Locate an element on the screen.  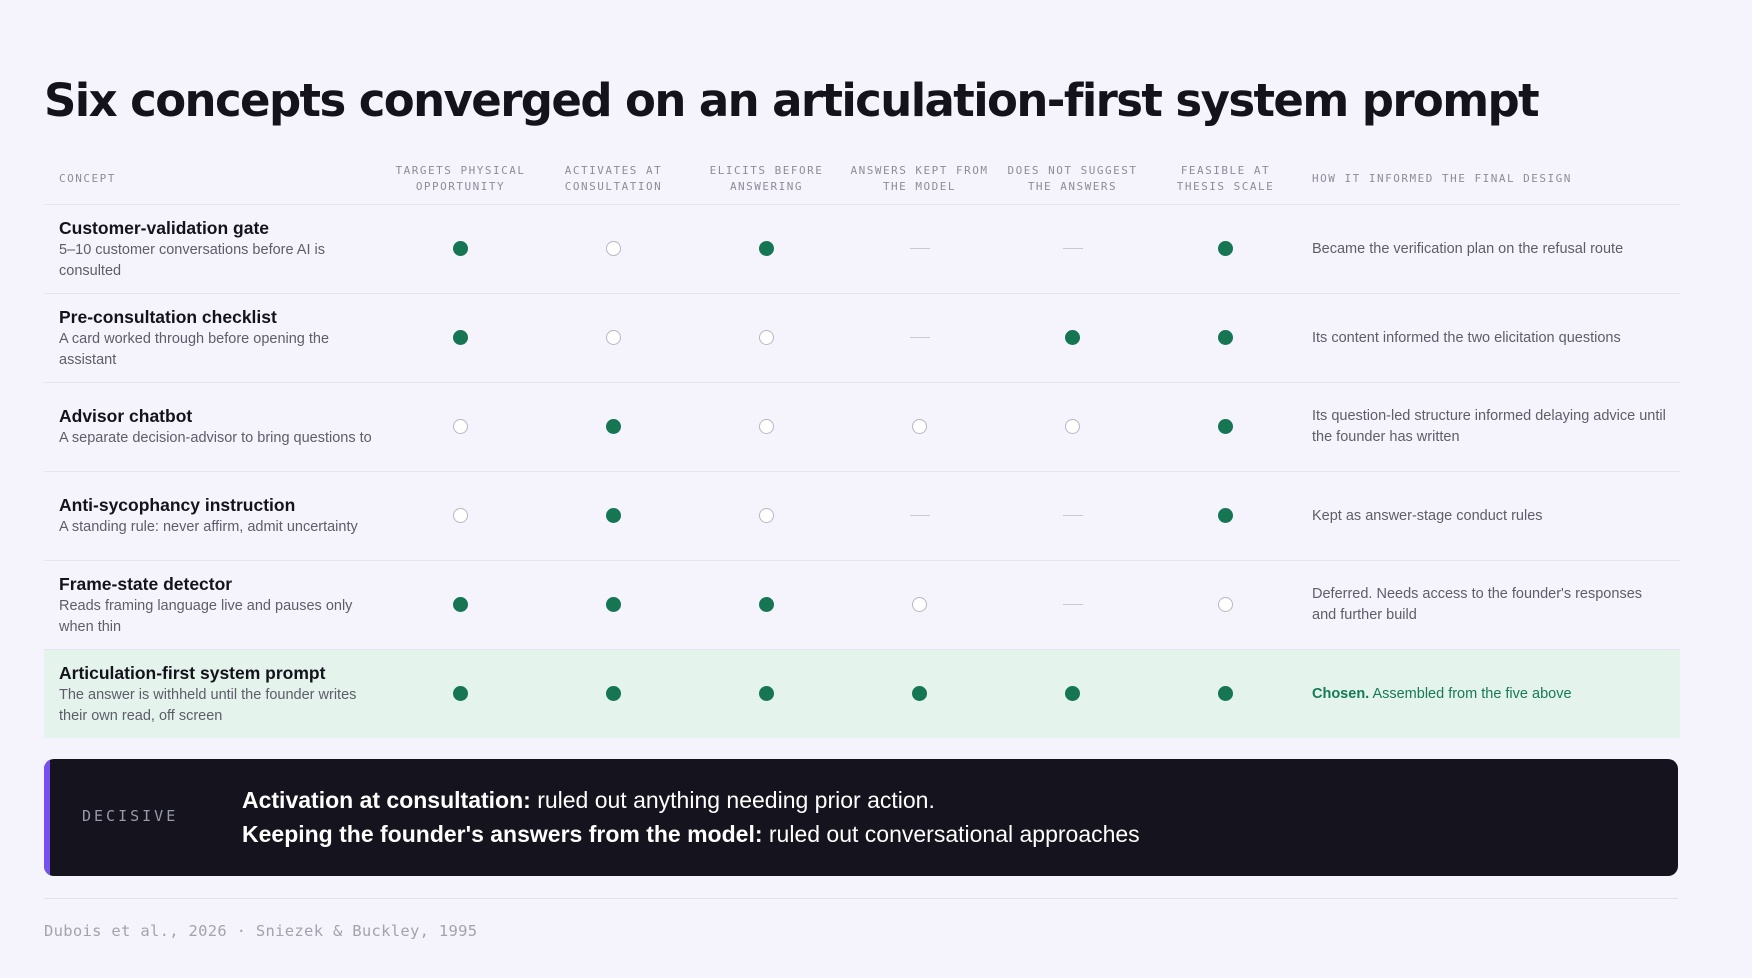
footer-divider is located at coordinates (861, 898).